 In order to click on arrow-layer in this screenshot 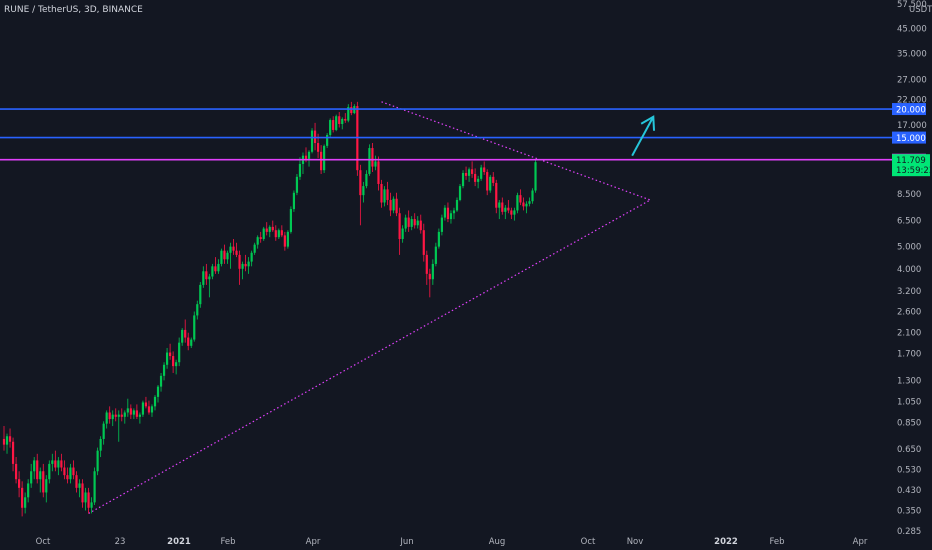, I will do `click(643, 136)`.